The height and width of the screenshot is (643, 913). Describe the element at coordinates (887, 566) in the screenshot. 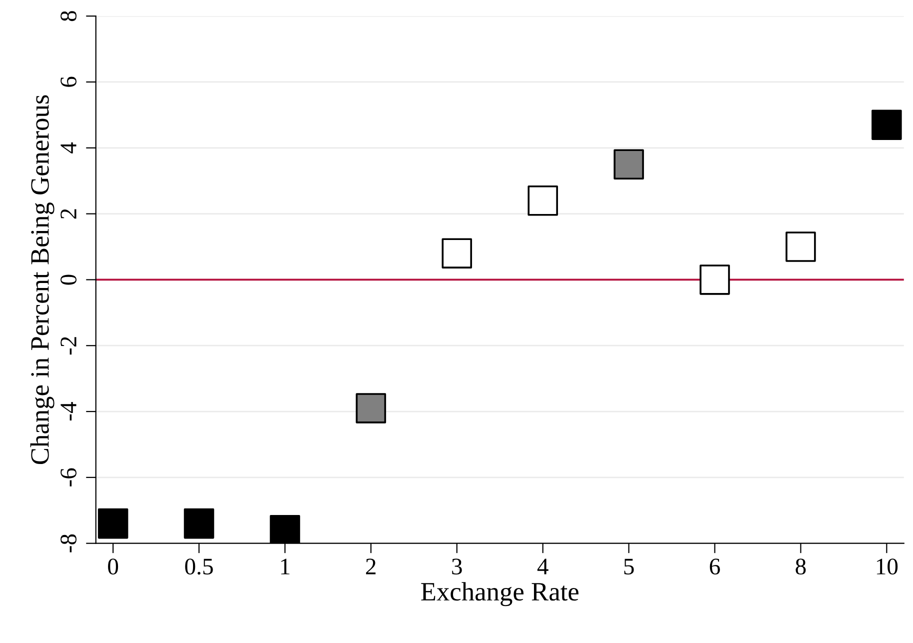

I see `x-tick-label: 10` at that location.